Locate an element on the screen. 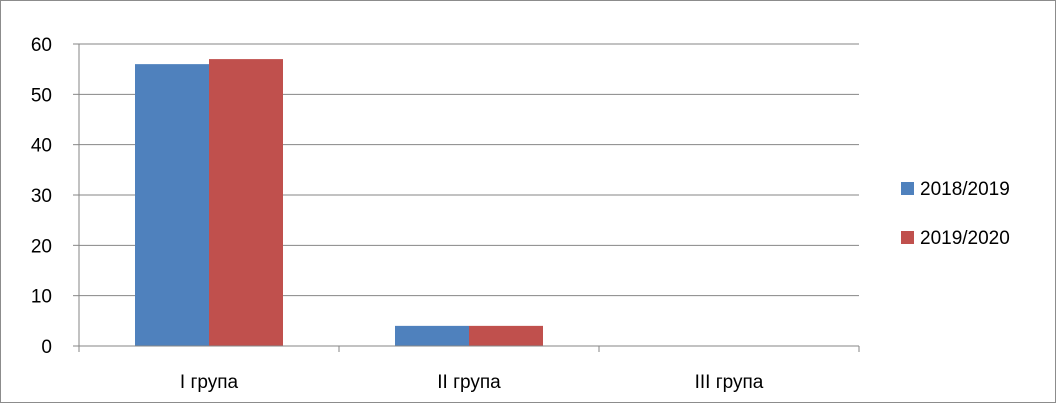  y-tick-label: 10 is located at coordinates (41, 297).